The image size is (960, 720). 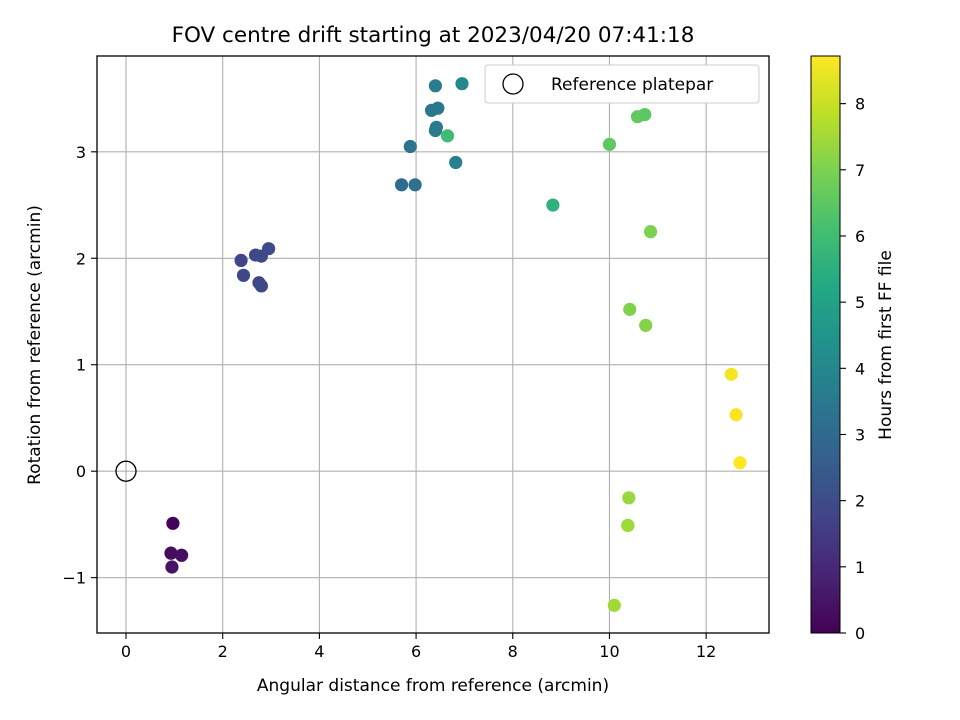 I want to click on y-tick-label: 1, so click(x=81, y=365).